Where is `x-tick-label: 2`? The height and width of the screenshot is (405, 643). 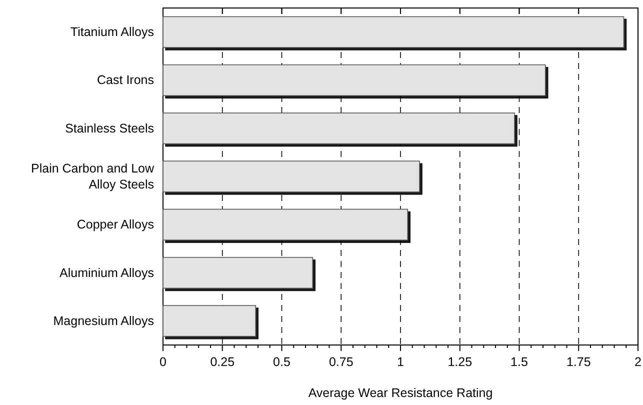
x-tick-label: 2 is located at coordinates (638, 362).